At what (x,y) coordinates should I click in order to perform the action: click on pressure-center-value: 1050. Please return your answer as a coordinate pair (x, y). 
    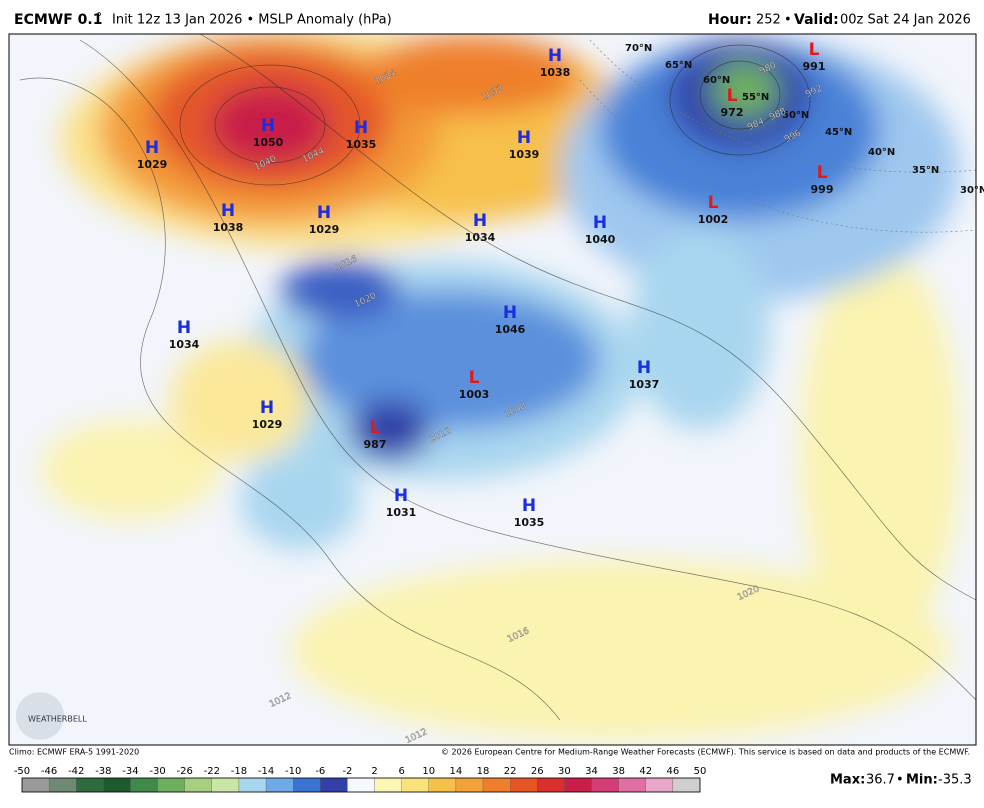
    Looking at the image, I should click on (268, 142).